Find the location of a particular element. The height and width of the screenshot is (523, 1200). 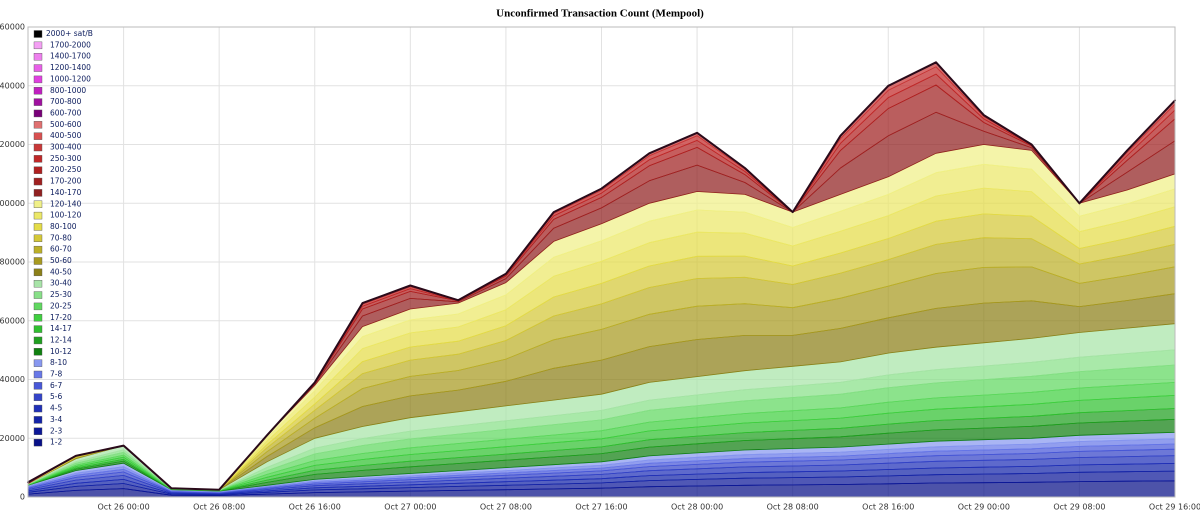

legend-label: 2-3 is located at coordinates (56, 430).